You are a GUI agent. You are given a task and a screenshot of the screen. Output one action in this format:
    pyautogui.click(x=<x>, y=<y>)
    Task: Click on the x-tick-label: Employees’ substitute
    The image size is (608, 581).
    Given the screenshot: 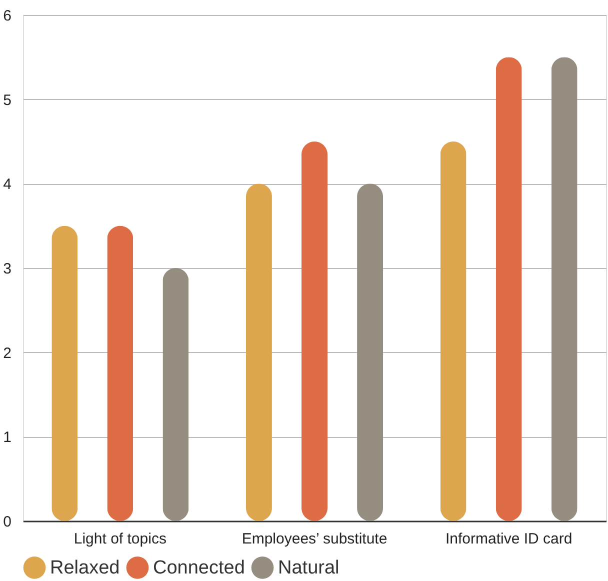 What is the action you would take?
    pyautogui.click(x=315, y=539)
    